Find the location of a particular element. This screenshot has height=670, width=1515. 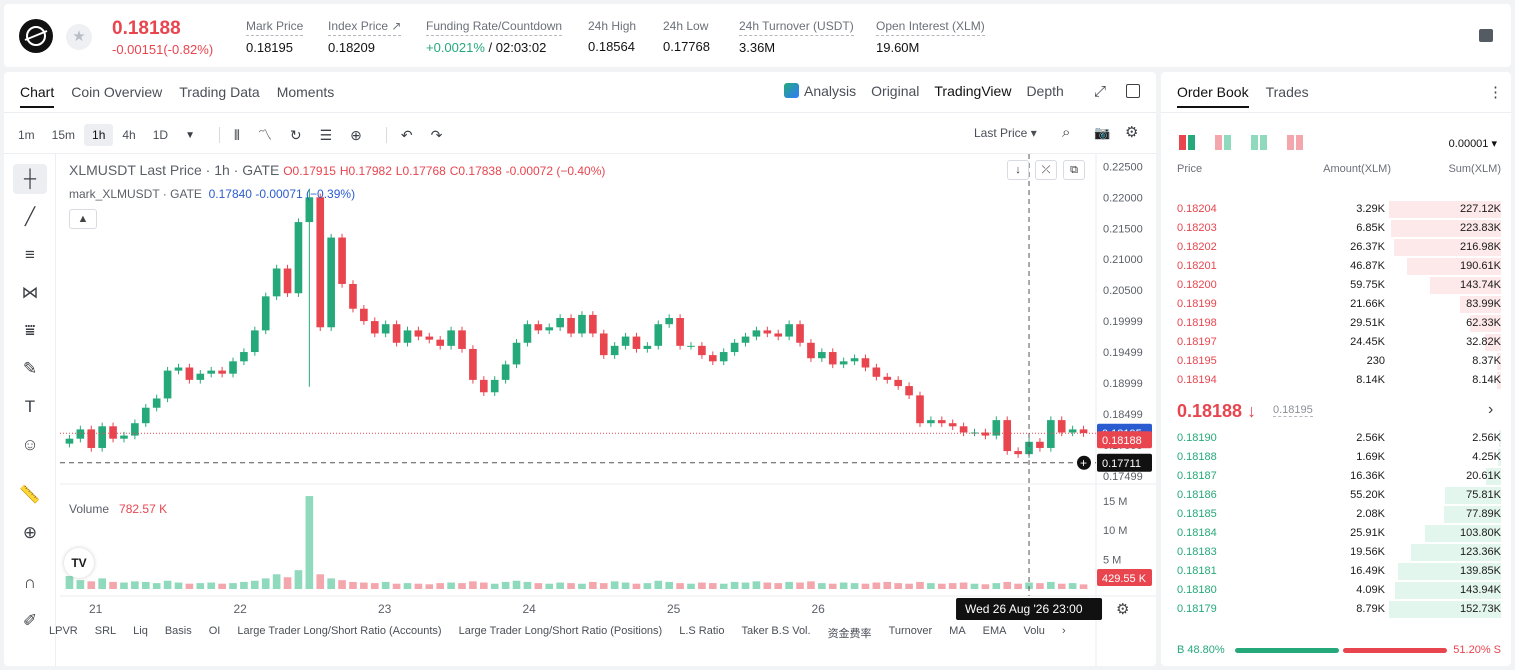

search-icon: ⌕ is located at coordinates (1066, 132).